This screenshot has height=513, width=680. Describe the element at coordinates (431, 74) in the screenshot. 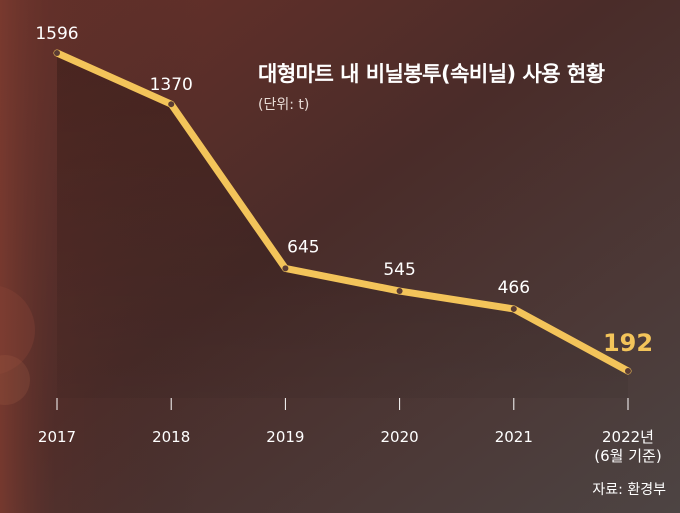

I see `chart-title: 대형마트 내 비닐봉투(속비닐) 사용 현황` at that location.